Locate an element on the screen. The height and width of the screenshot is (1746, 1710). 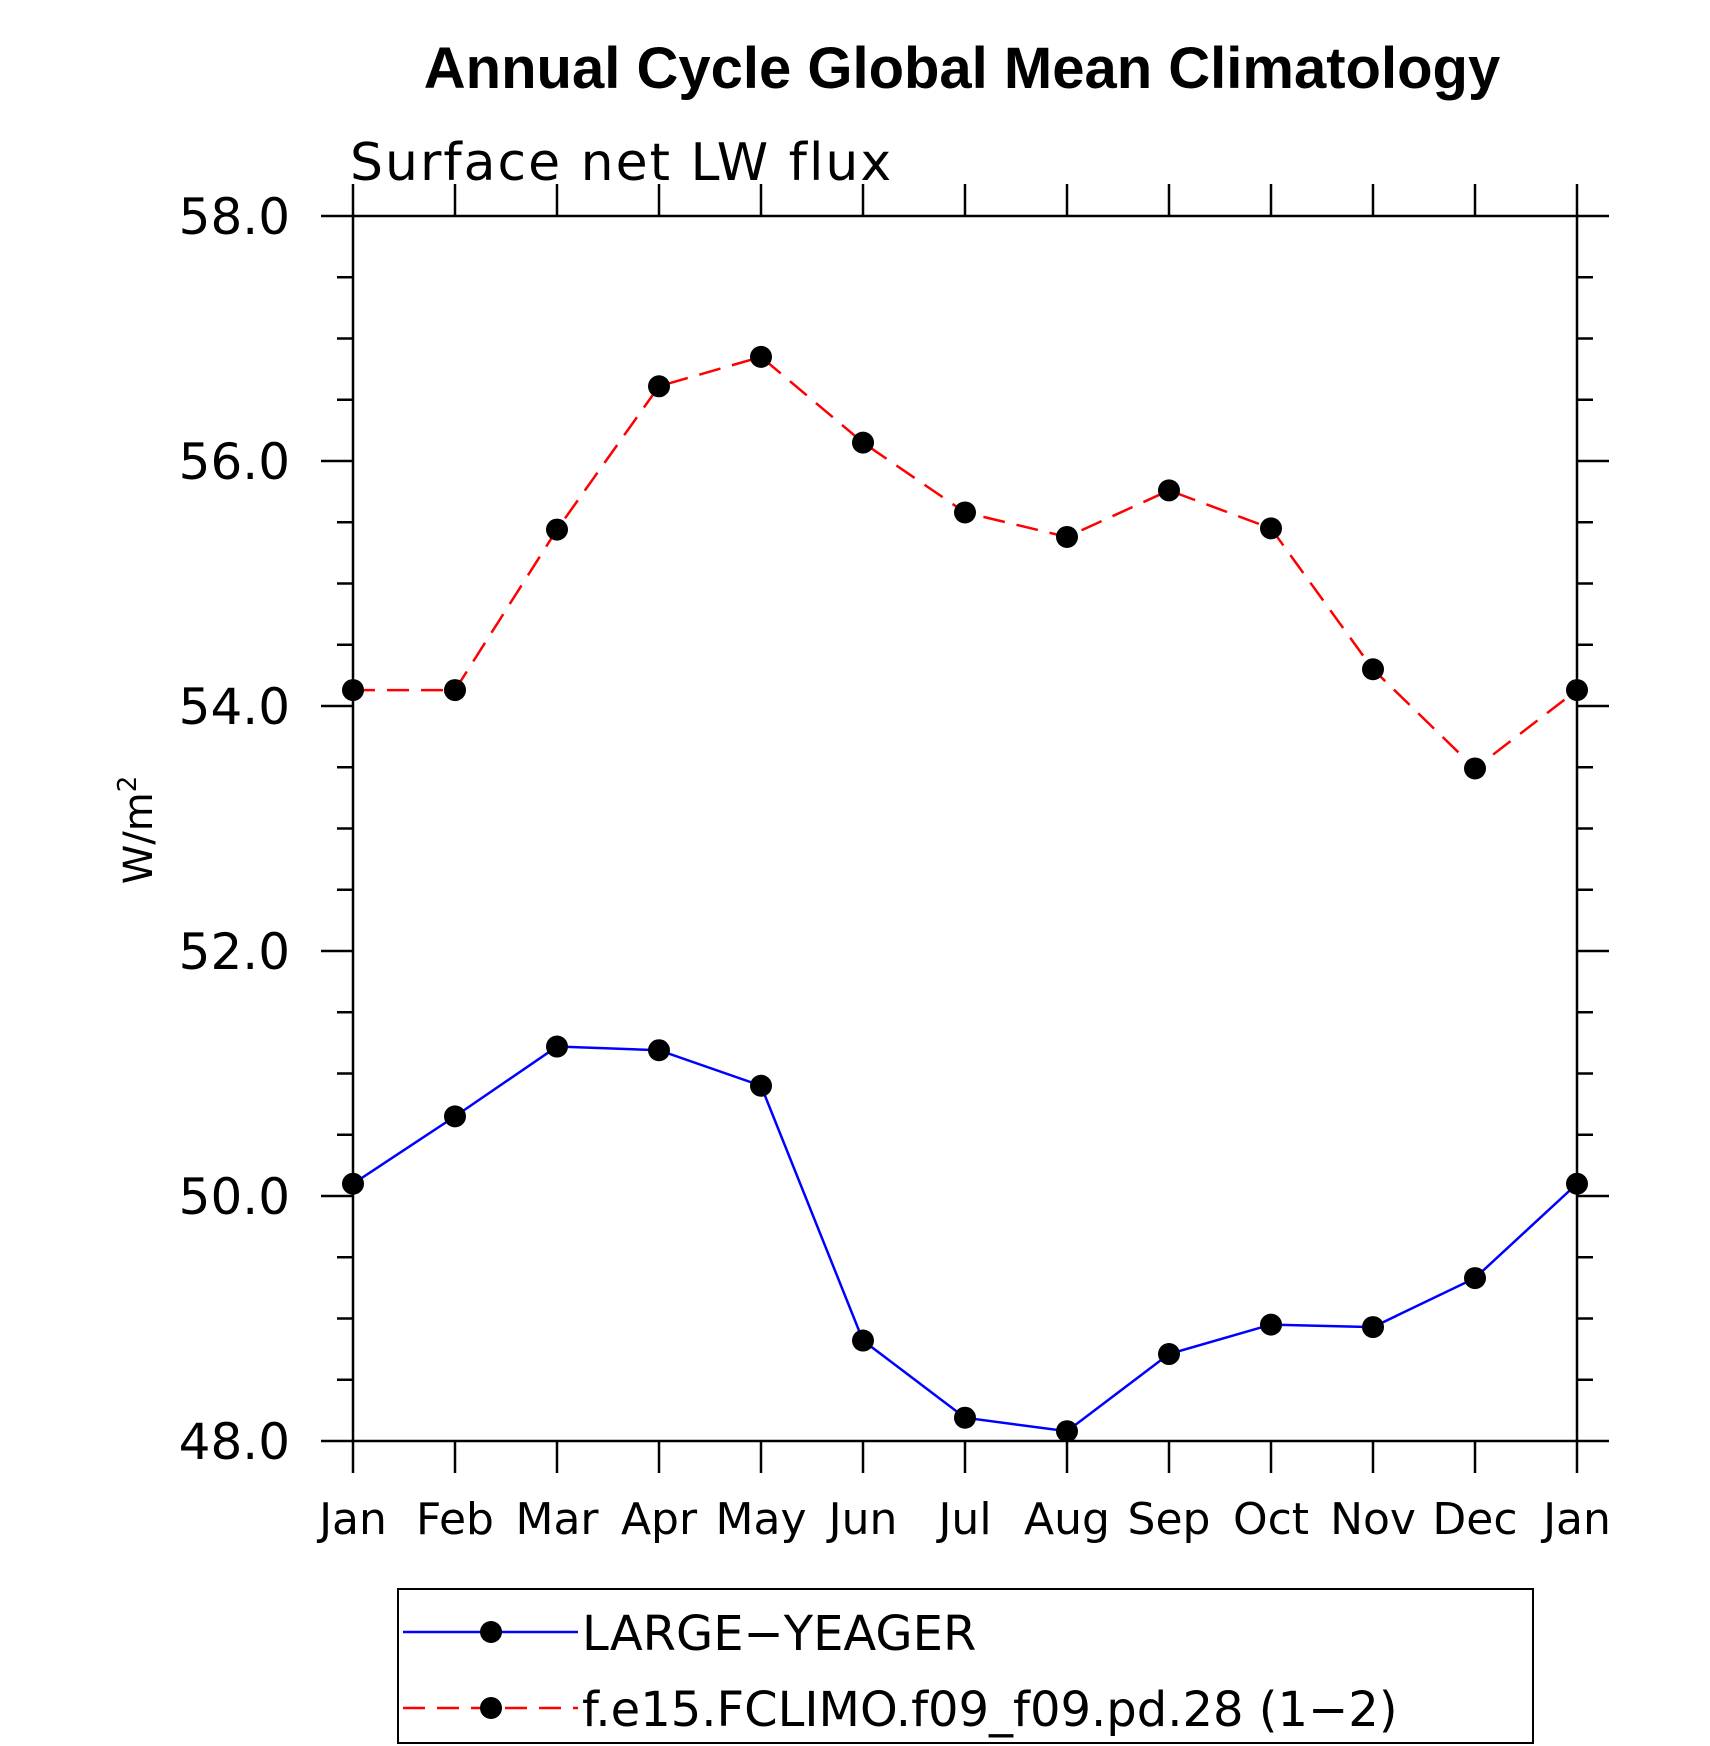
x-tick-label: Jun is located at coordinates (862, 1519).